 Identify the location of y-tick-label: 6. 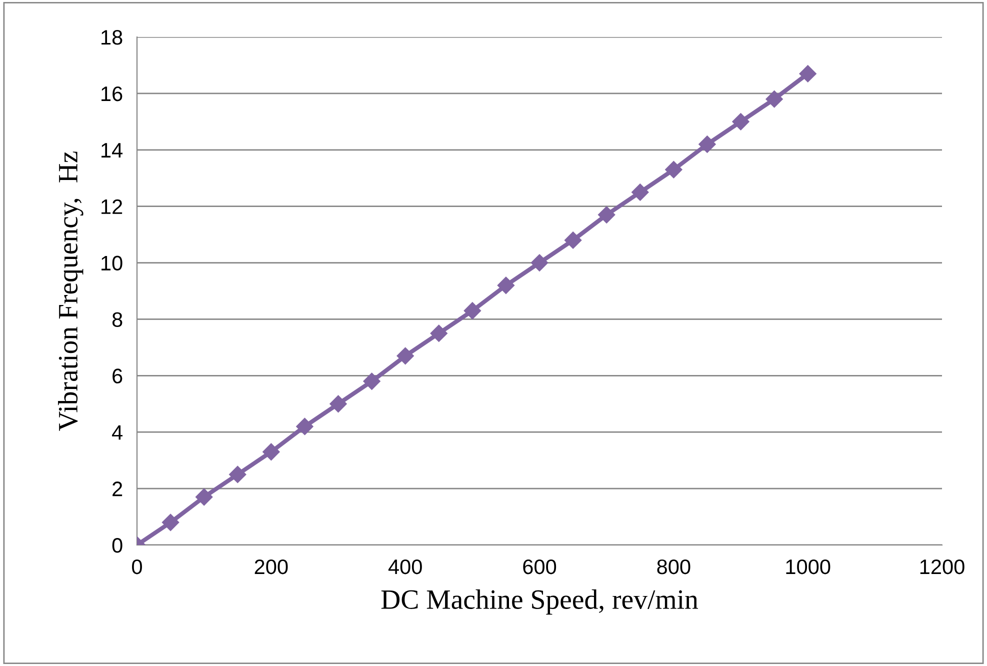
(117, 376).